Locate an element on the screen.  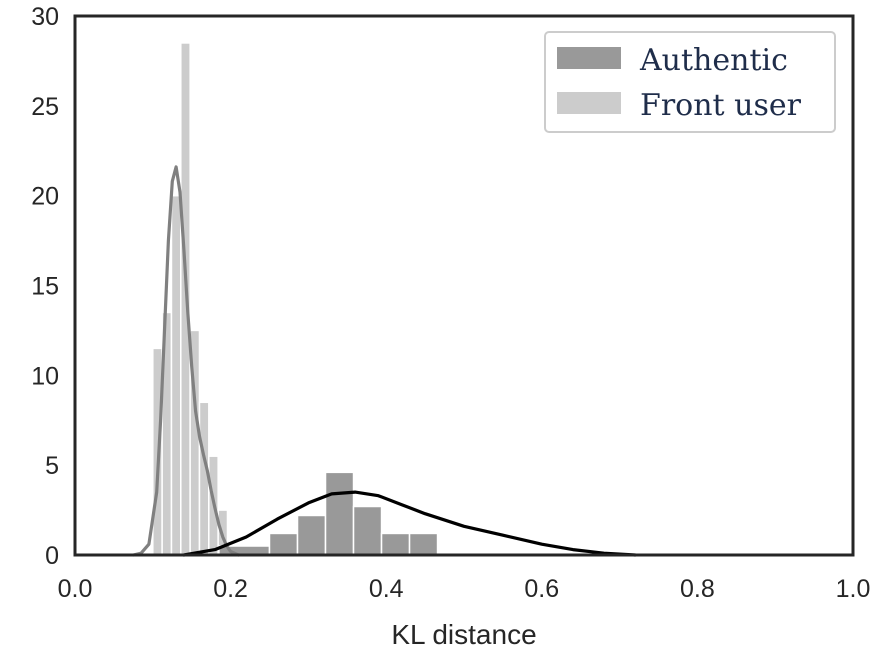
y-tick-label: 0 is located at coordinates (52, 556).